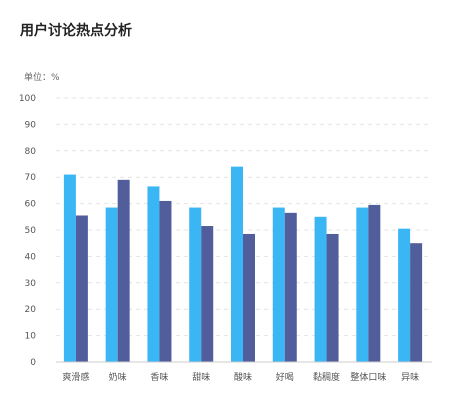  I want to click on x-tick-label: 酸味, so click(243, 377).